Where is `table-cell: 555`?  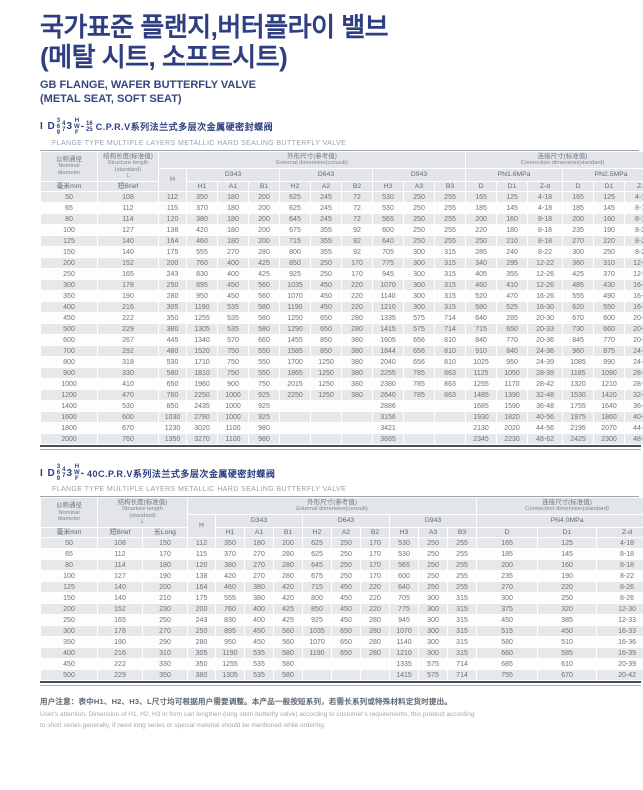 table-cell: 555 is located at coordinates (578, 296).